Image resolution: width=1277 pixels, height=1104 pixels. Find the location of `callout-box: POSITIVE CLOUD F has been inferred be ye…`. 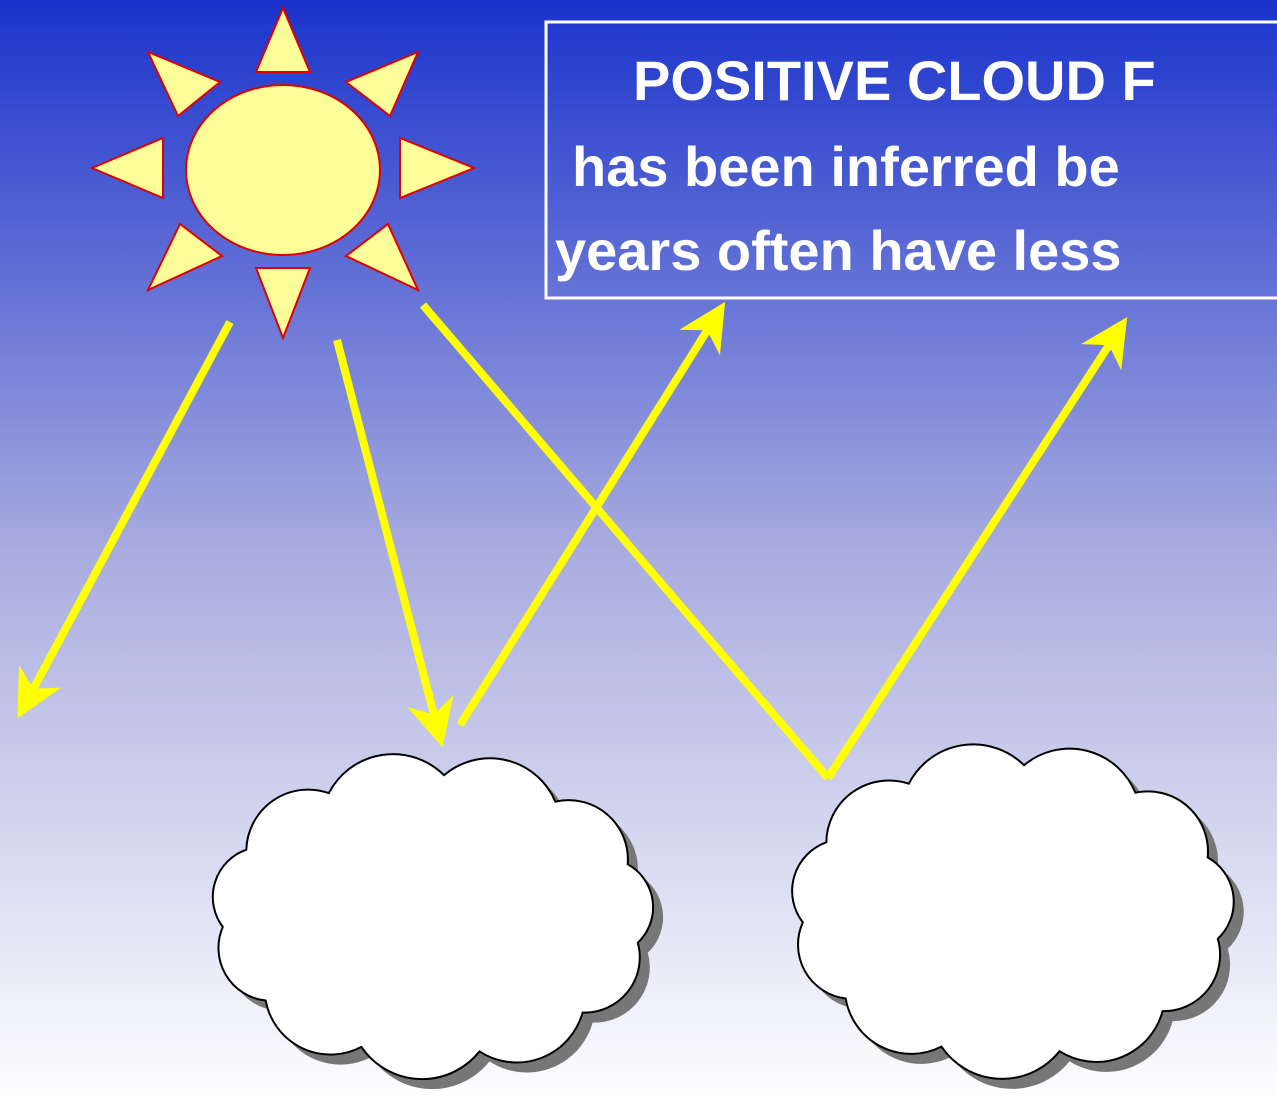

callout-box: POSITIVE CLOUD F has been inferred be ye… is located at coordinates (910, 160).